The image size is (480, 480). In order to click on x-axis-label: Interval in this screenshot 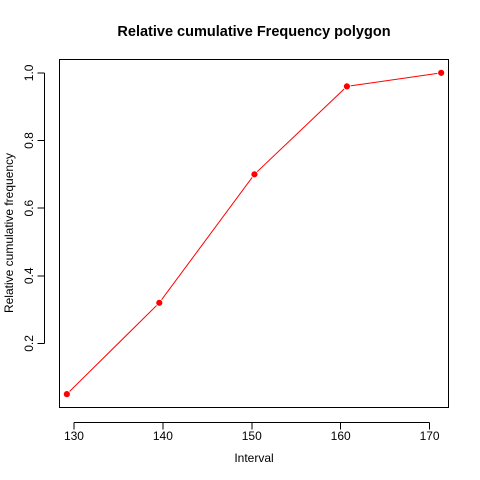, I will do `click(253, 458)`.